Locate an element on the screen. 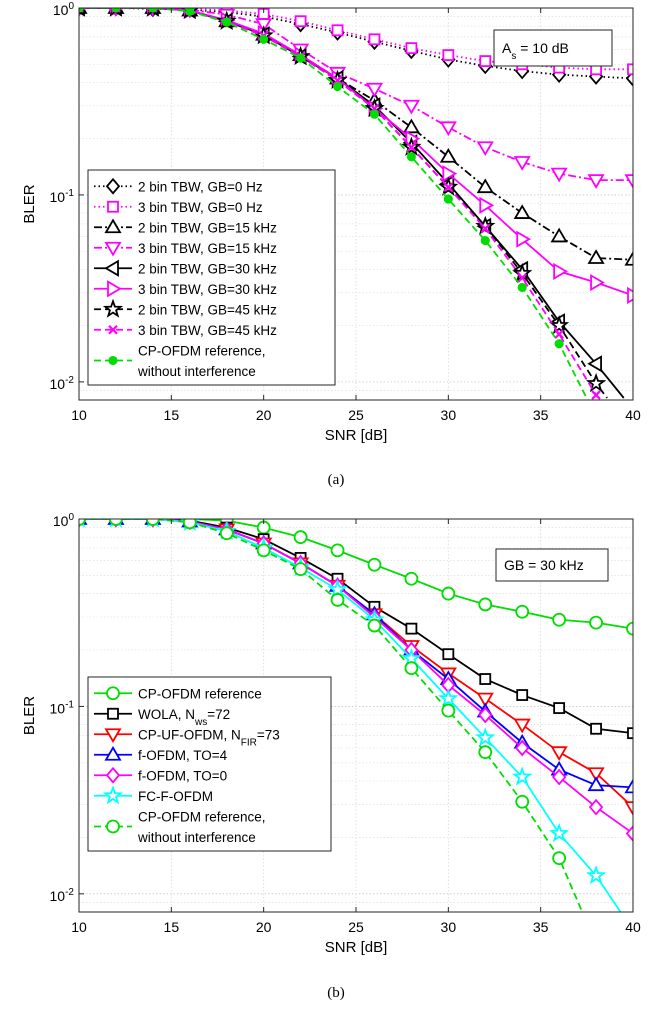  y-axis-label: BLER is located at coordinates (29, 715).